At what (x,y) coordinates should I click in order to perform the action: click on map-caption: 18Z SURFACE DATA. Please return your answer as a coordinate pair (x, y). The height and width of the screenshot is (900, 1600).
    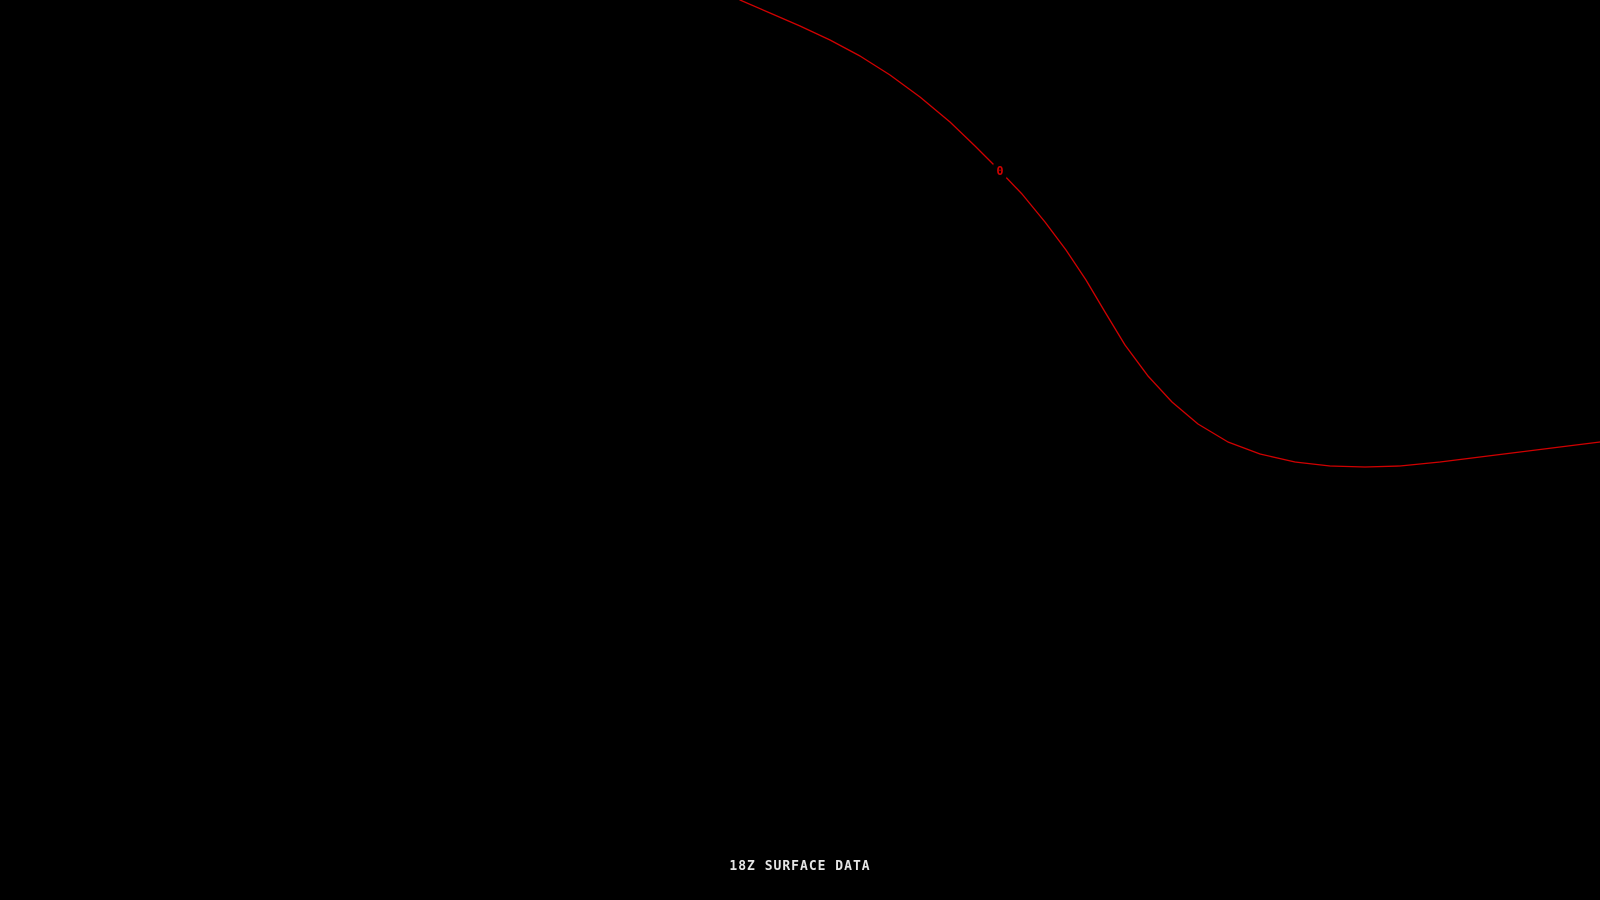
    Looking at the image, I should click on (800, 866).